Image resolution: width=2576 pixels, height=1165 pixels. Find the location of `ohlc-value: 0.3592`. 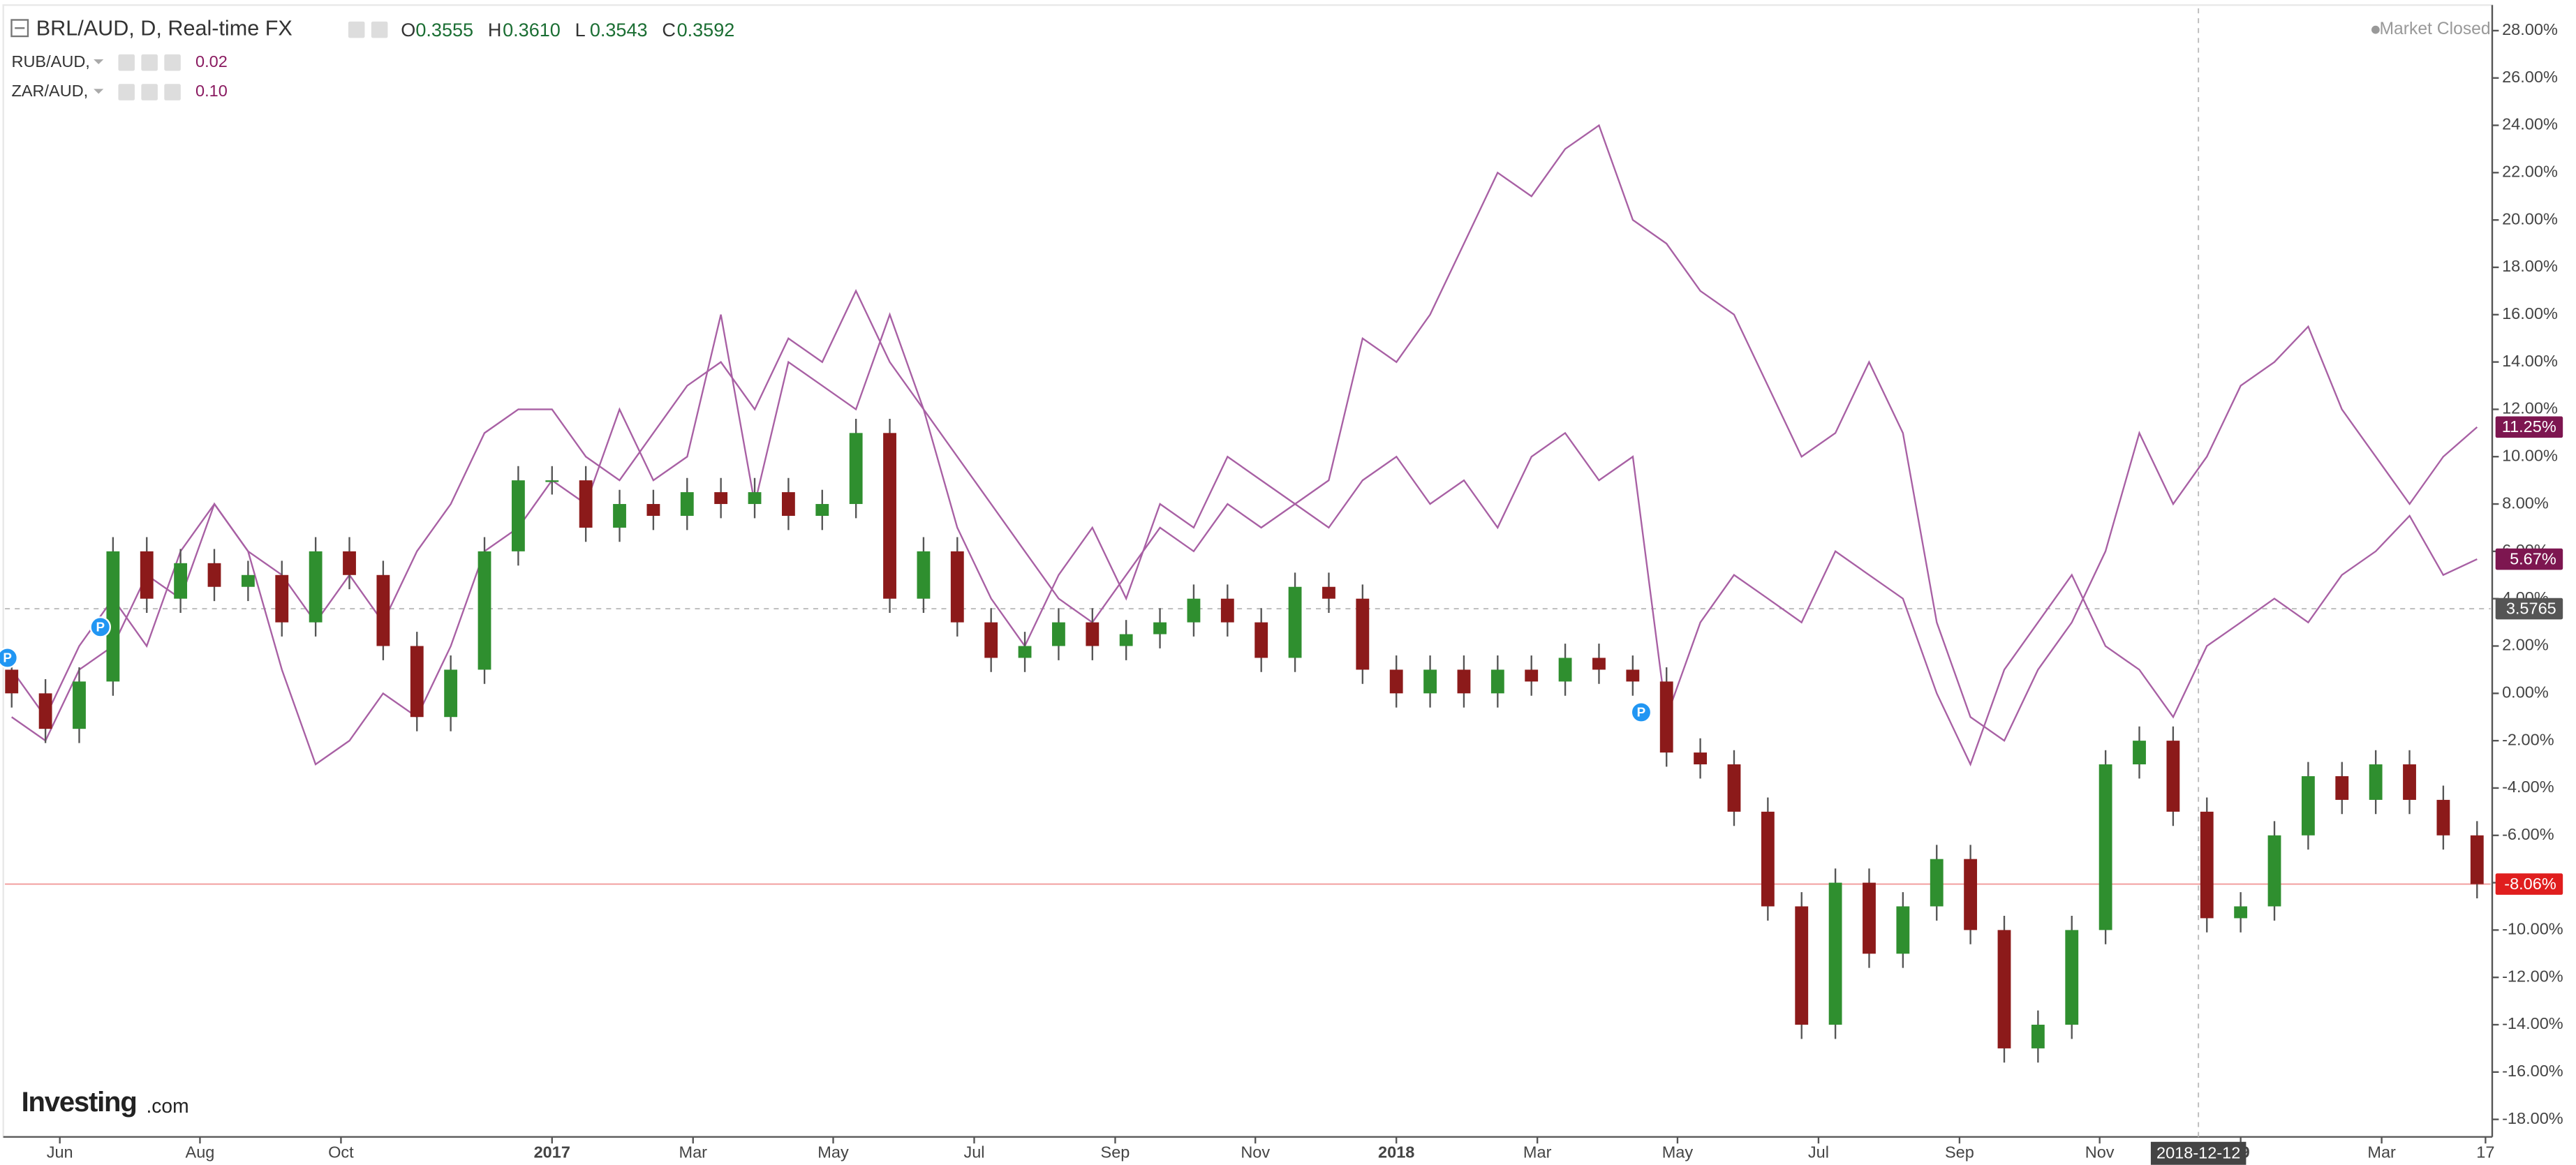

ohlc-value: 0.3592 is located at coordinates (706, 30).